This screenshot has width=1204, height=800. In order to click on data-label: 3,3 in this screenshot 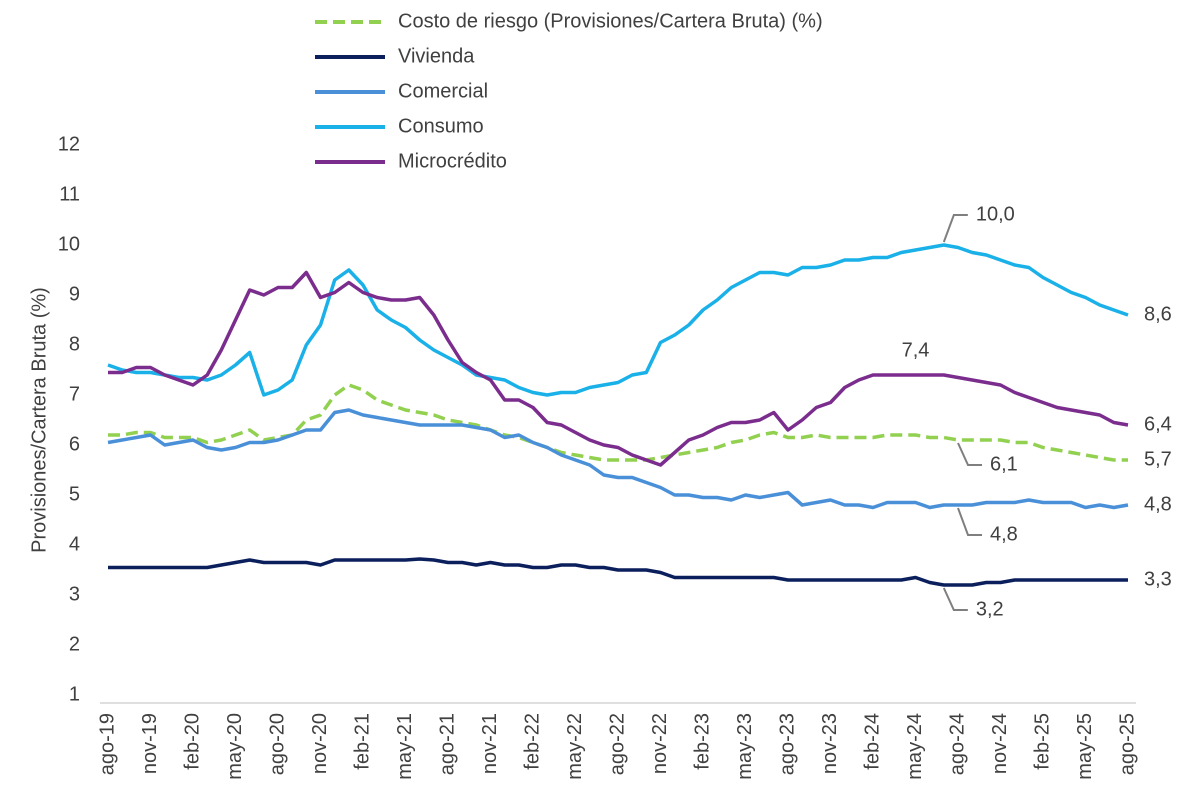, I will do `click(1158, 579)`.